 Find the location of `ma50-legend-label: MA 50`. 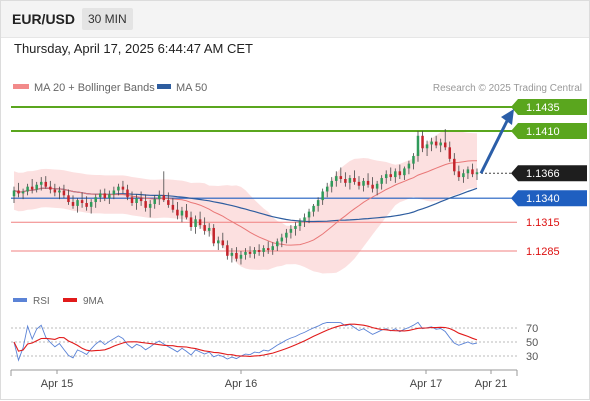

ma50-legend-label: MA 50 is located at coordinates (191, 88).